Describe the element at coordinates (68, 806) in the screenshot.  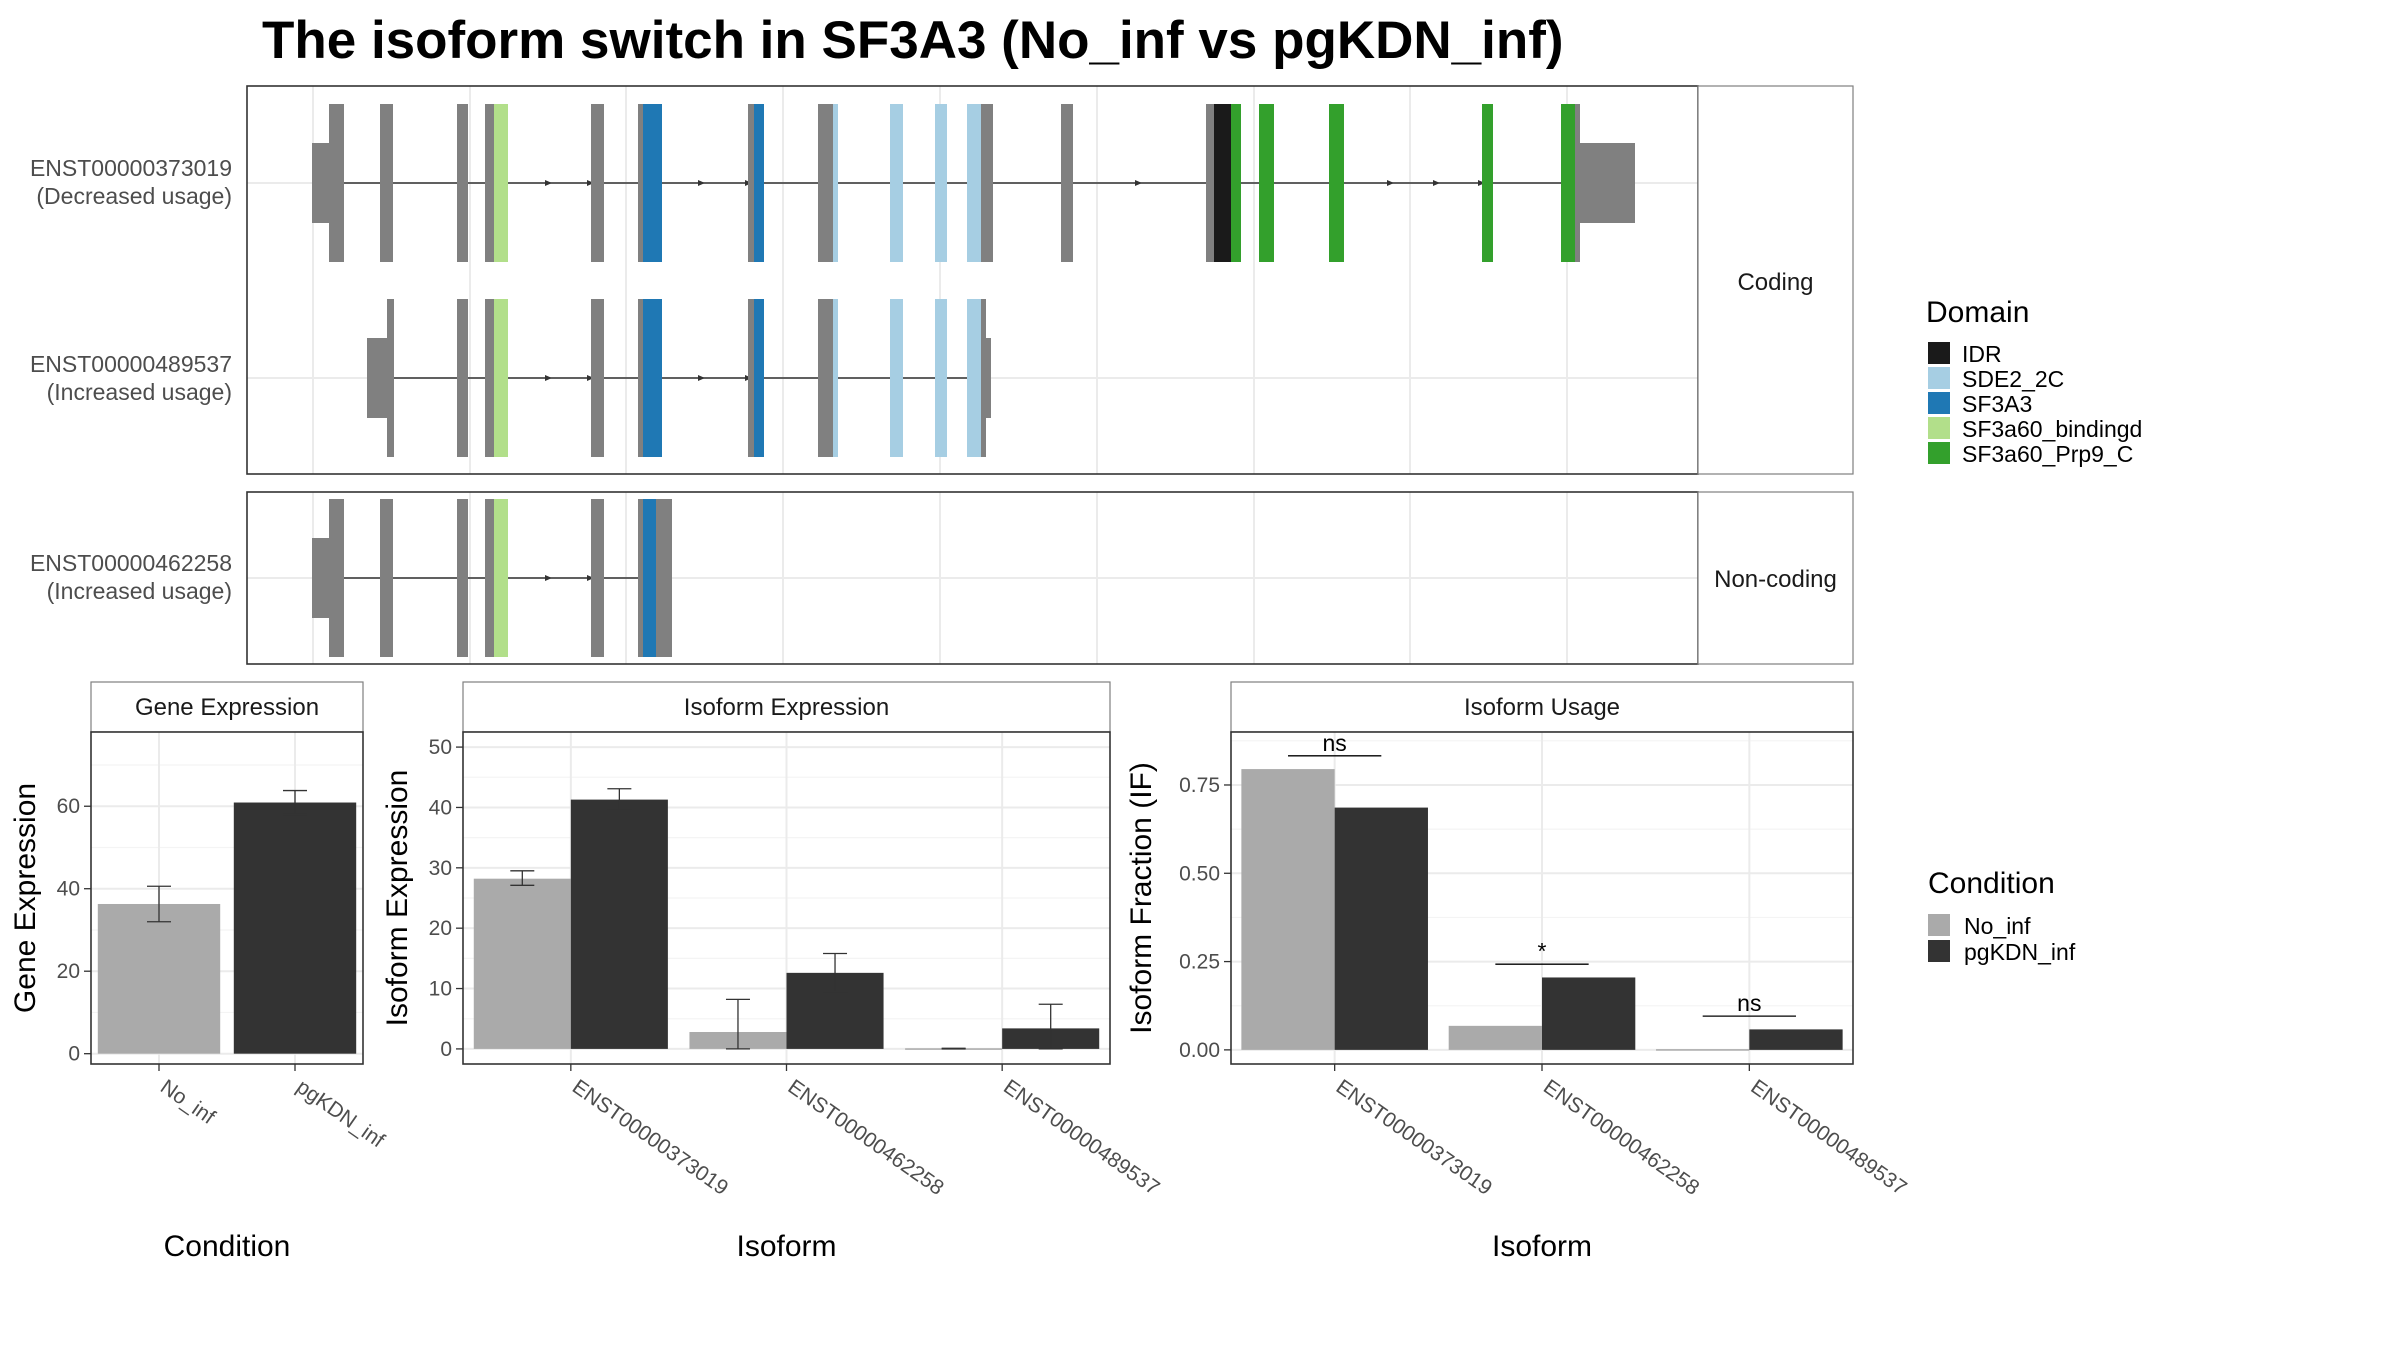
I see `y-tick-label: 60` at that location.